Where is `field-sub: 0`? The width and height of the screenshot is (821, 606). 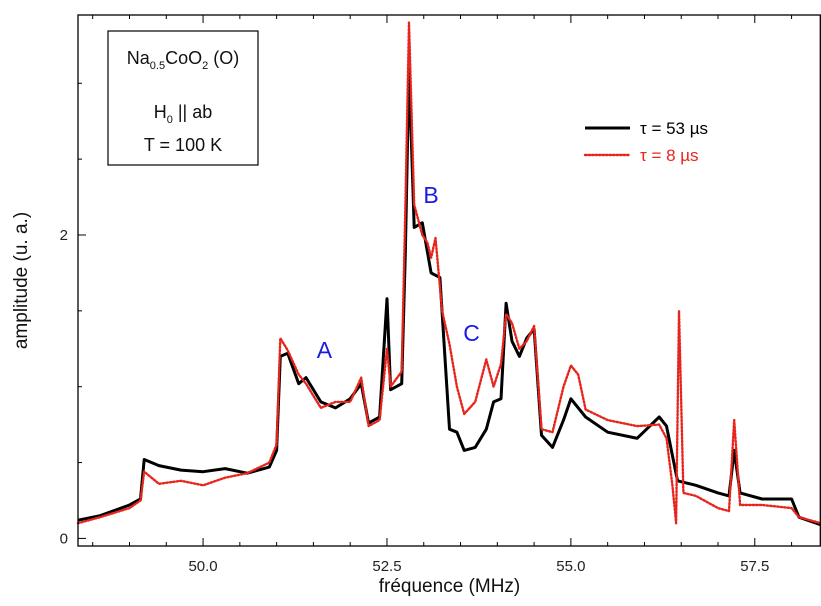 field-sub: 0 is located at coordinates (170, 120).